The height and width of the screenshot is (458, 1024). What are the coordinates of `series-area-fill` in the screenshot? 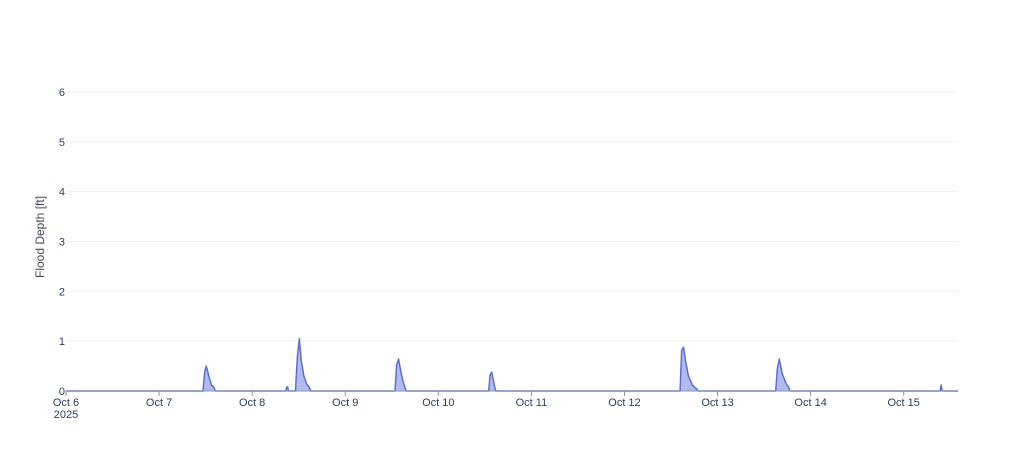 It's located at (512, 364).